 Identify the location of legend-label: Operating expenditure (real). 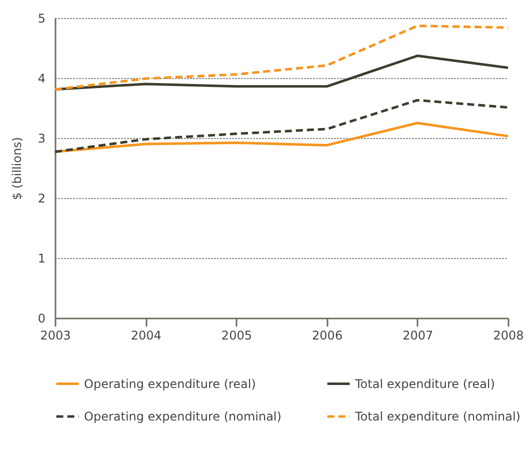
(170, 383).